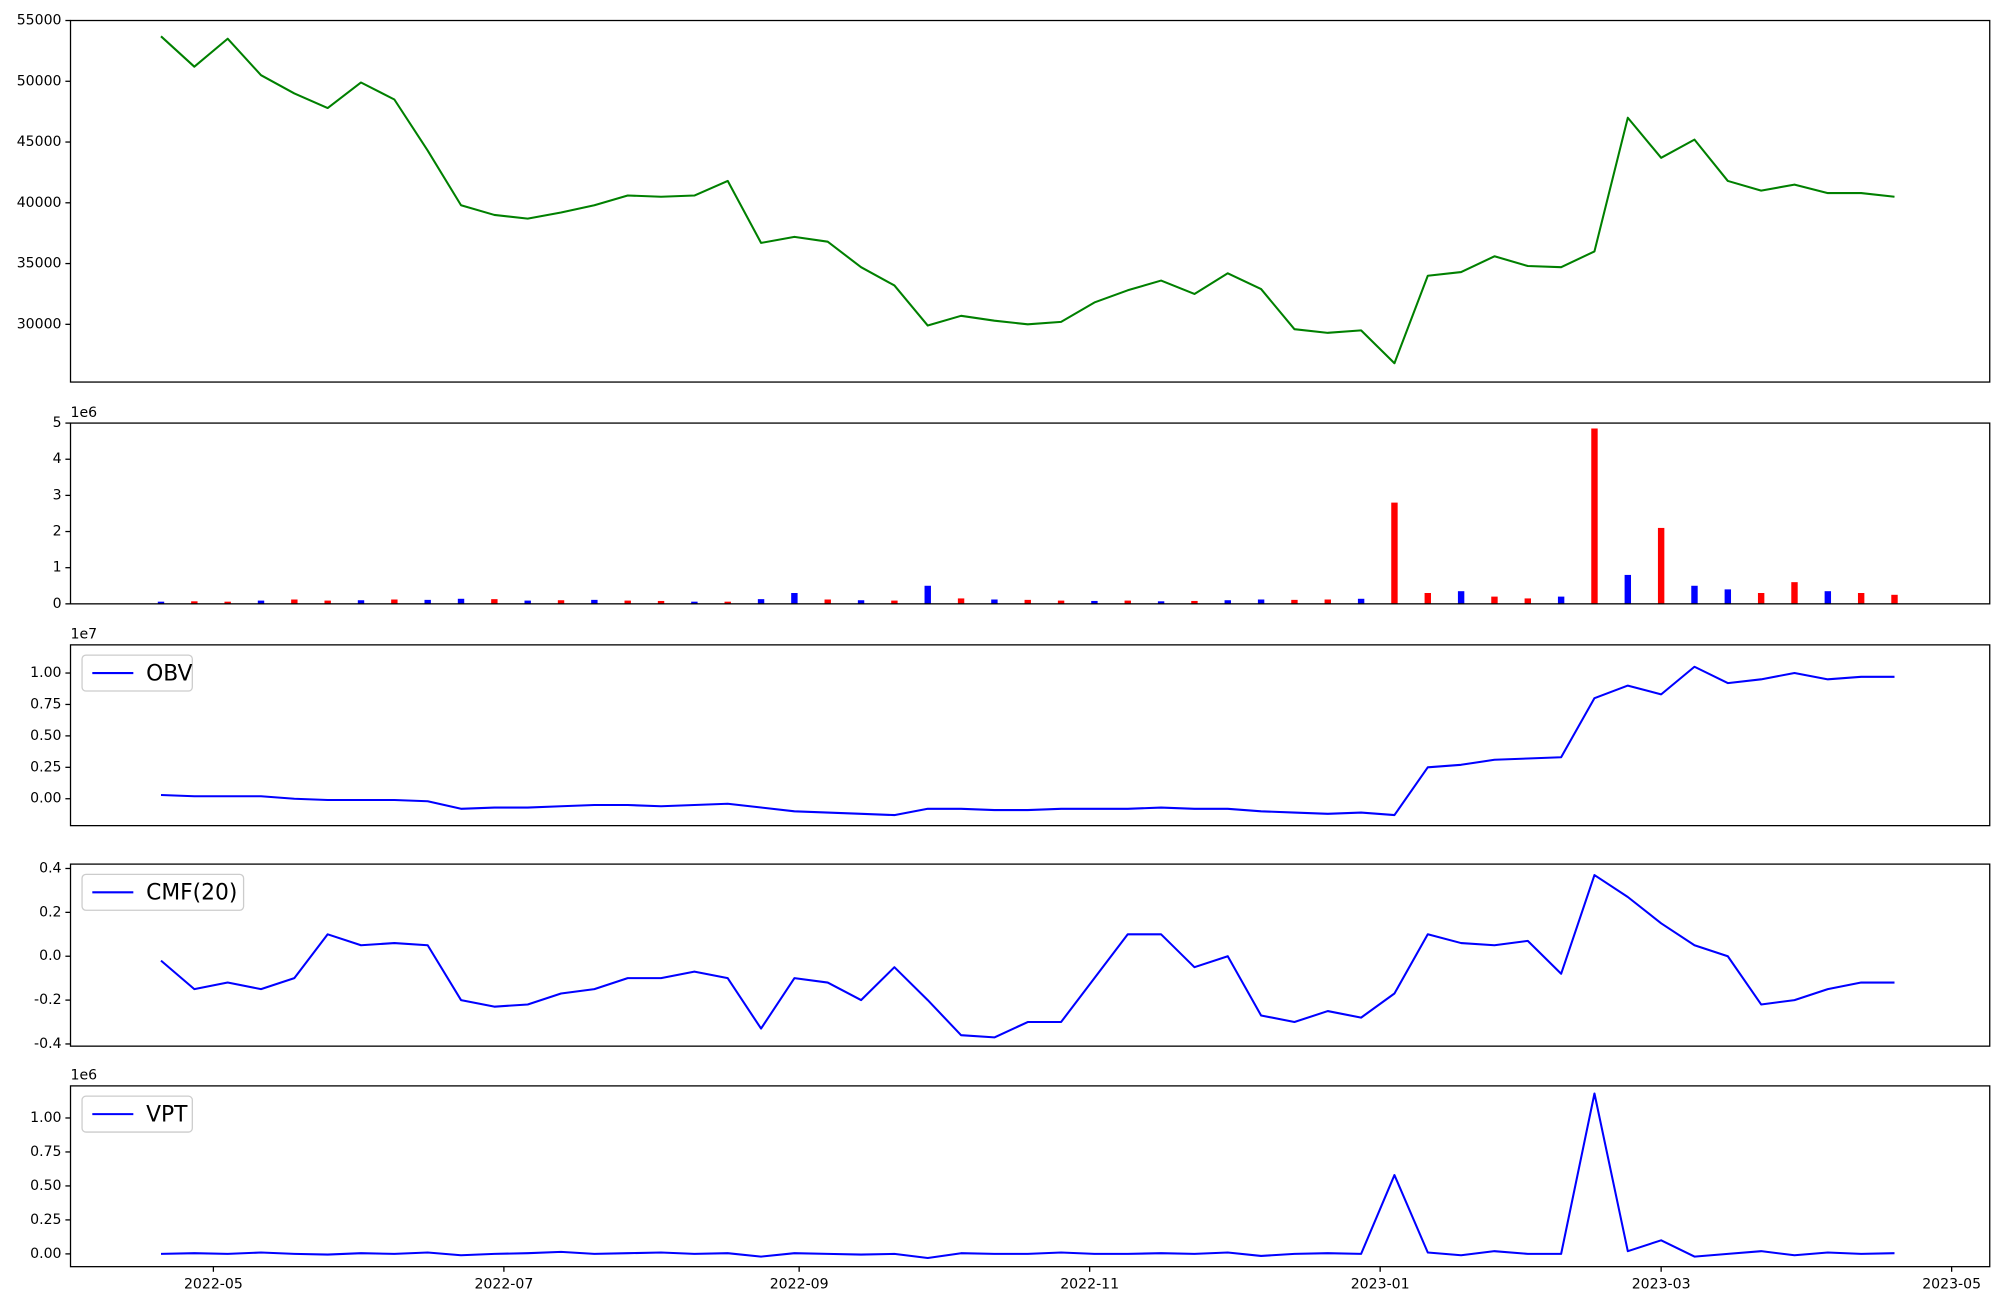  Describe the element at coordinates (57, 459) in the screenshot. I see `y-tick-label: 4` at that location.